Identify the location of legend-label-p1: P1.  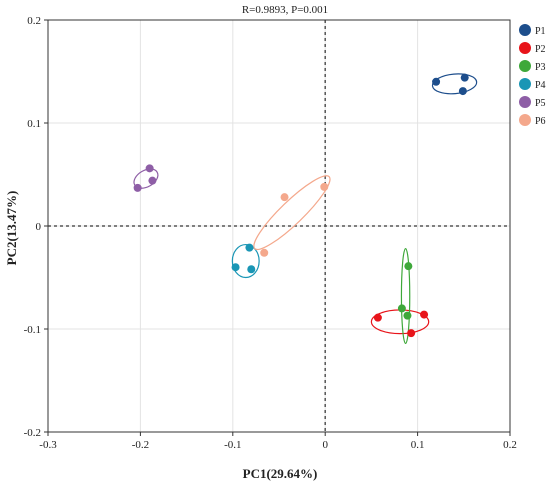
(540, 31).